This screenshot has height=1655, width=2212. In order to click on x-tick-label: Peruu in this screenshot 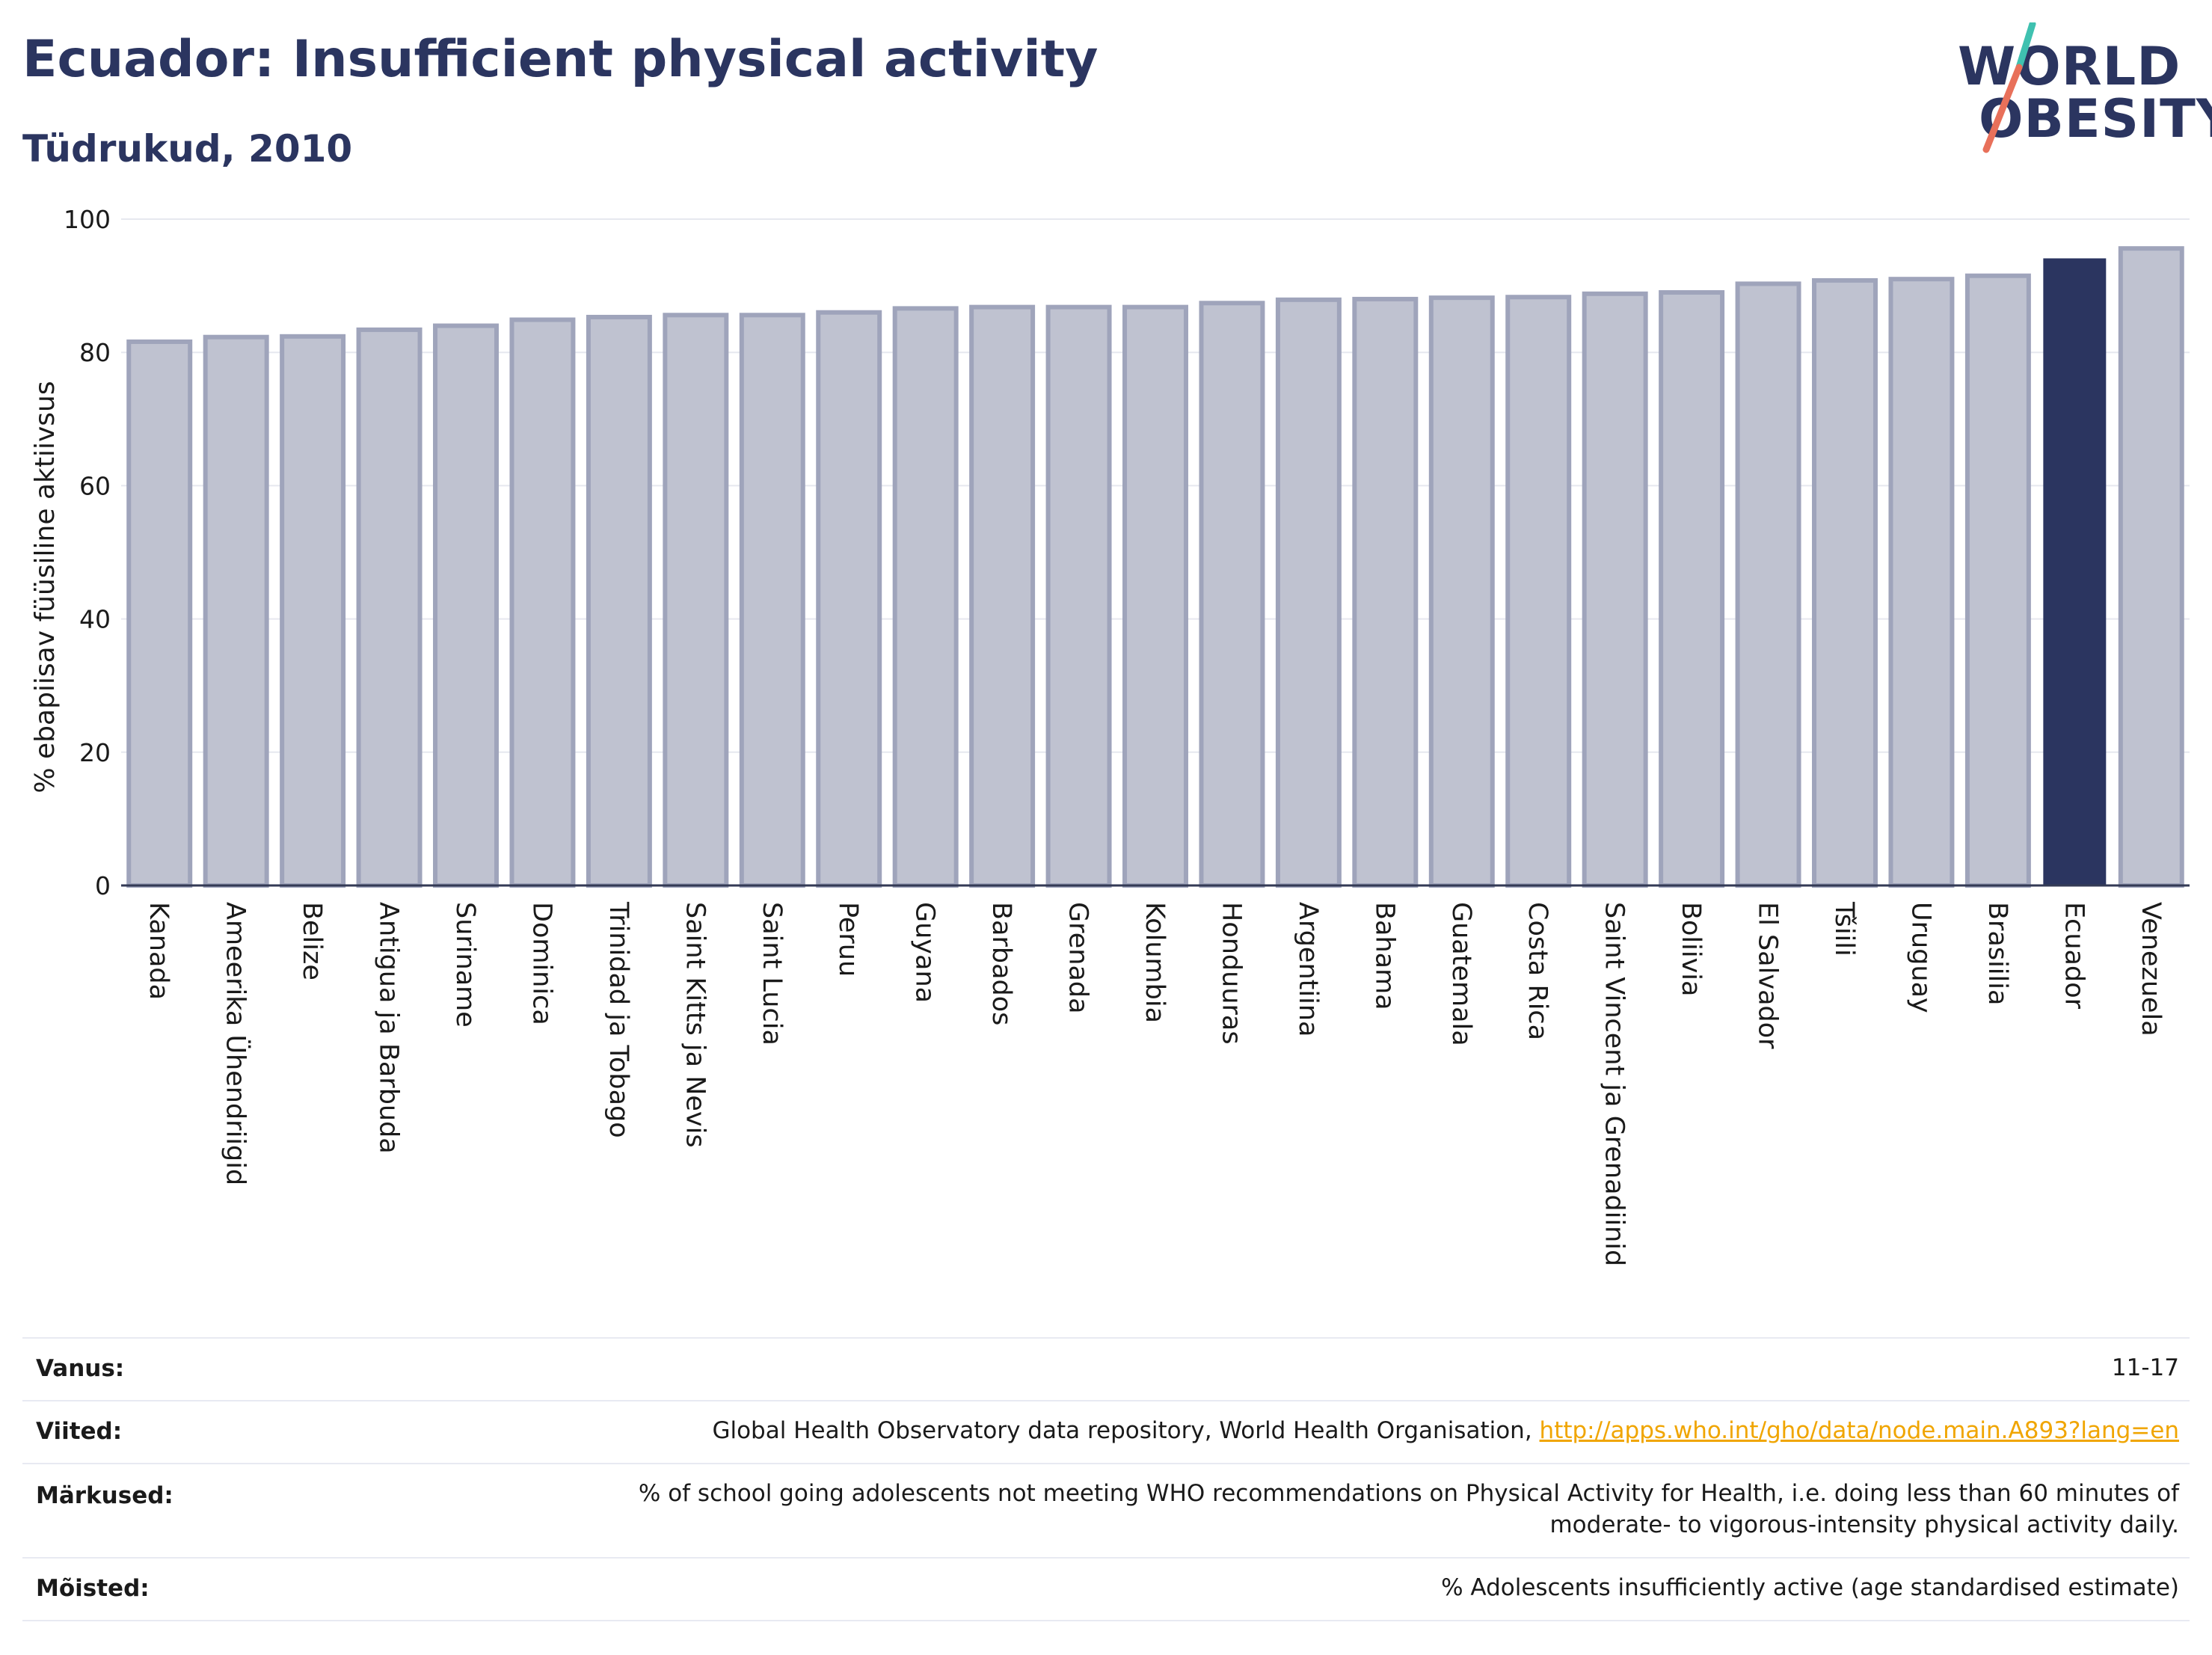, I will do `click(848, 939)`.